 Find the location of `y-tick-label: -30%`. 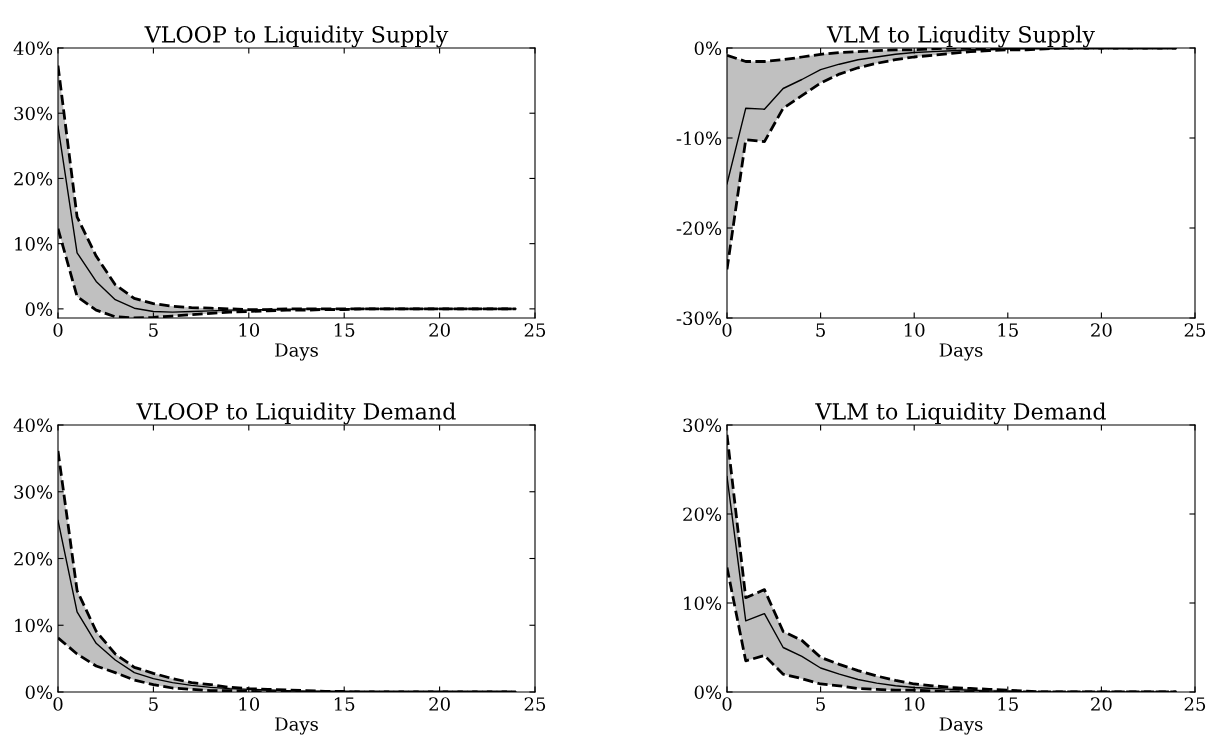

y-tick-label: -30% is located at coordinates (699, 318).